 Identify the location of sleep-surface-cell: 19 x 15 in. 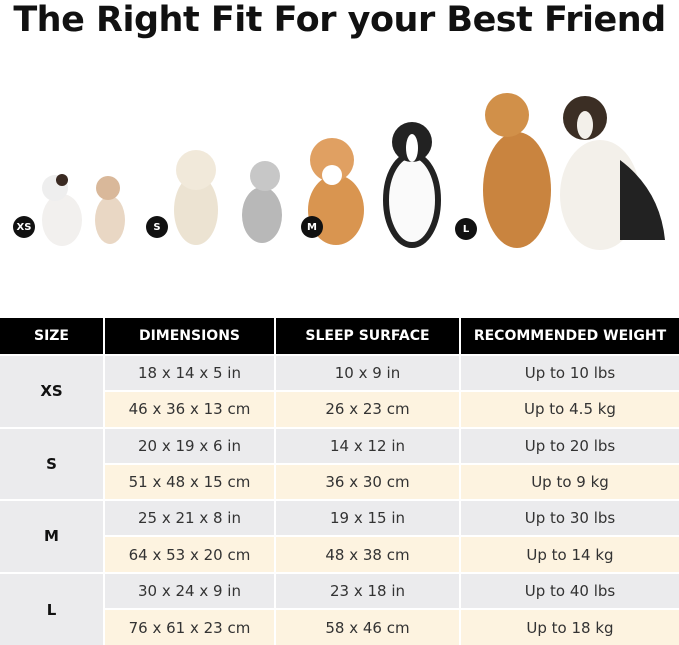
(367, 518).